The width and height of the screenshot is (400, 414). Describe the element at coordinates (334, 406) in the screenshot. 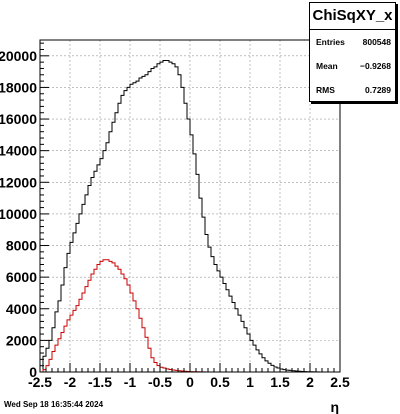

I see `x-axis-label: η` at that location.